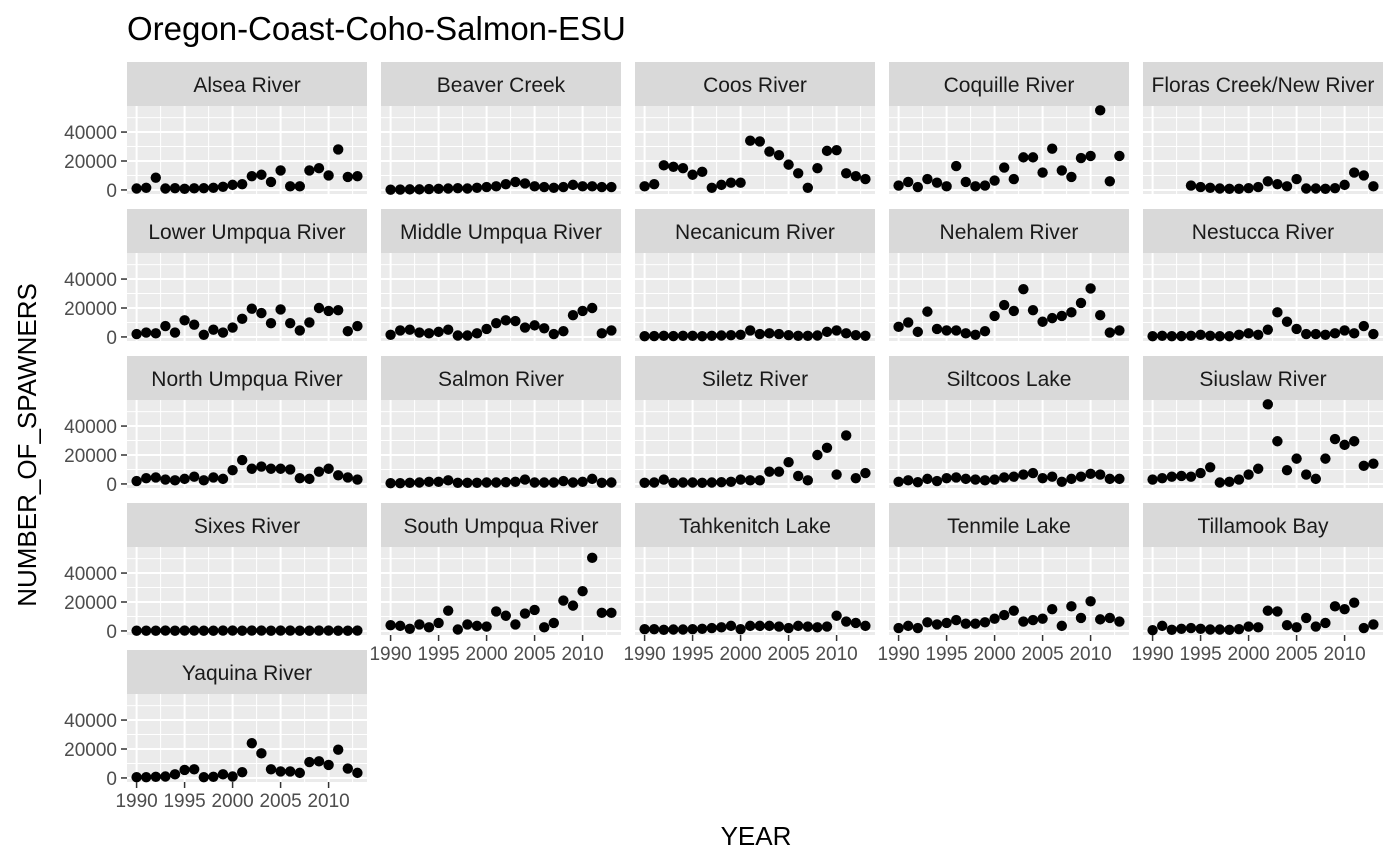  Describe the element at coordinates (486, 654) in the screenshot. I see `x-tick-label: 2000` at that location.